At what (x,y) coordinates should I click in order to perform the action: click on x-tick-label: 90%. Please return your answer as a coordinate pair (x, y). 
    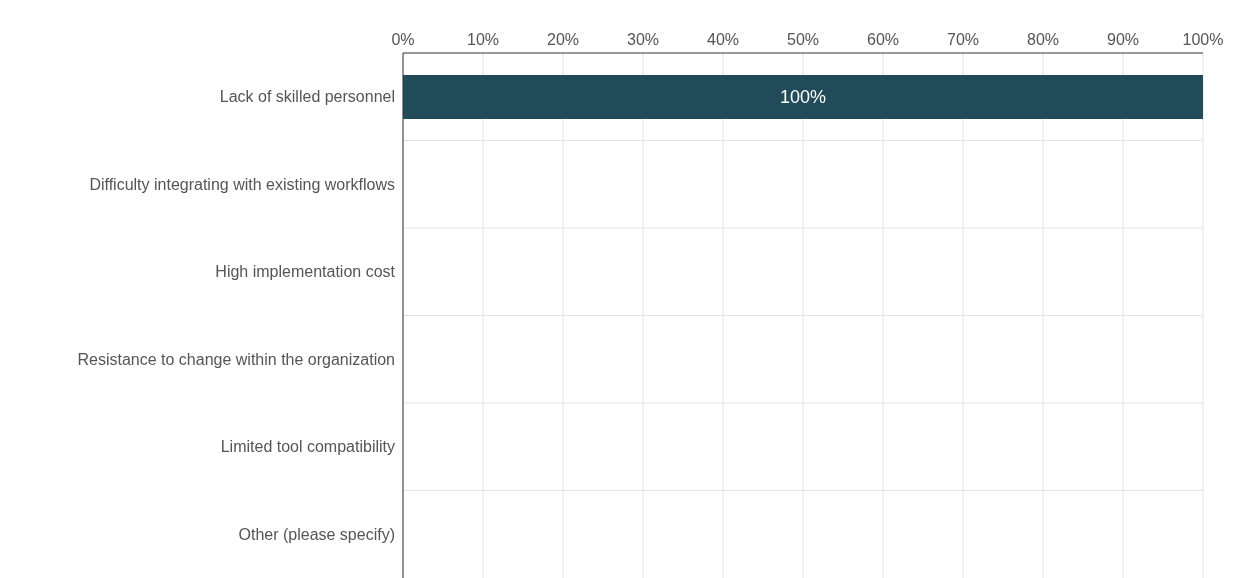
    Looking at the image, I should click on (1123, 39).